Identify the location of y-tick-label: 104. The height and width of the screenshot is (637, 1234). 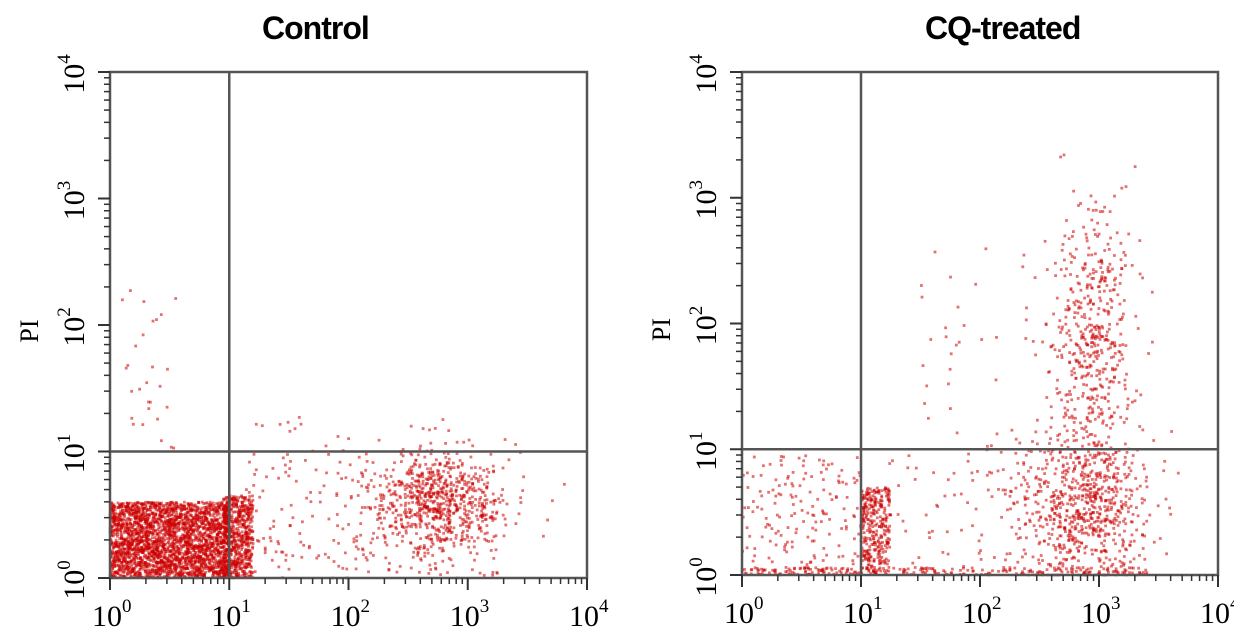
(72, 74).